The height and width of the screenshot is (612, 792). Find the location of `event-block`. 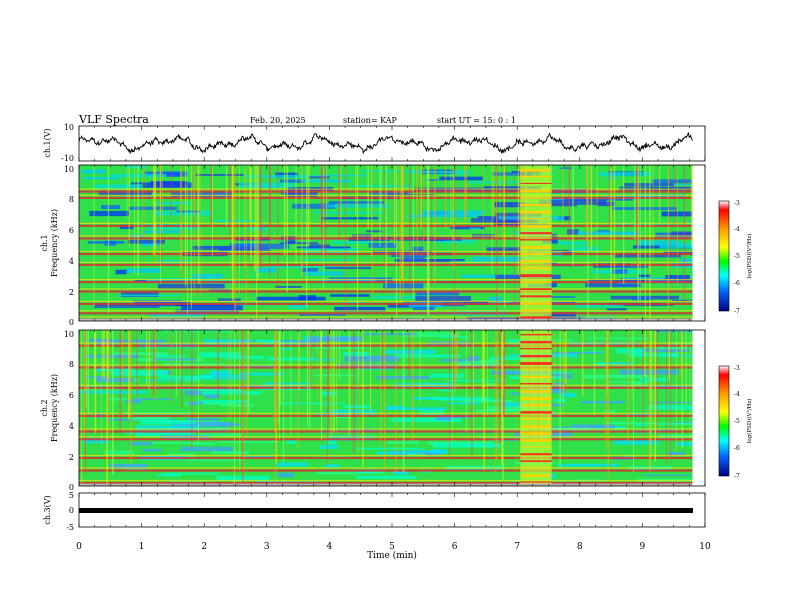

event-block is located at coordinates (536, 243).